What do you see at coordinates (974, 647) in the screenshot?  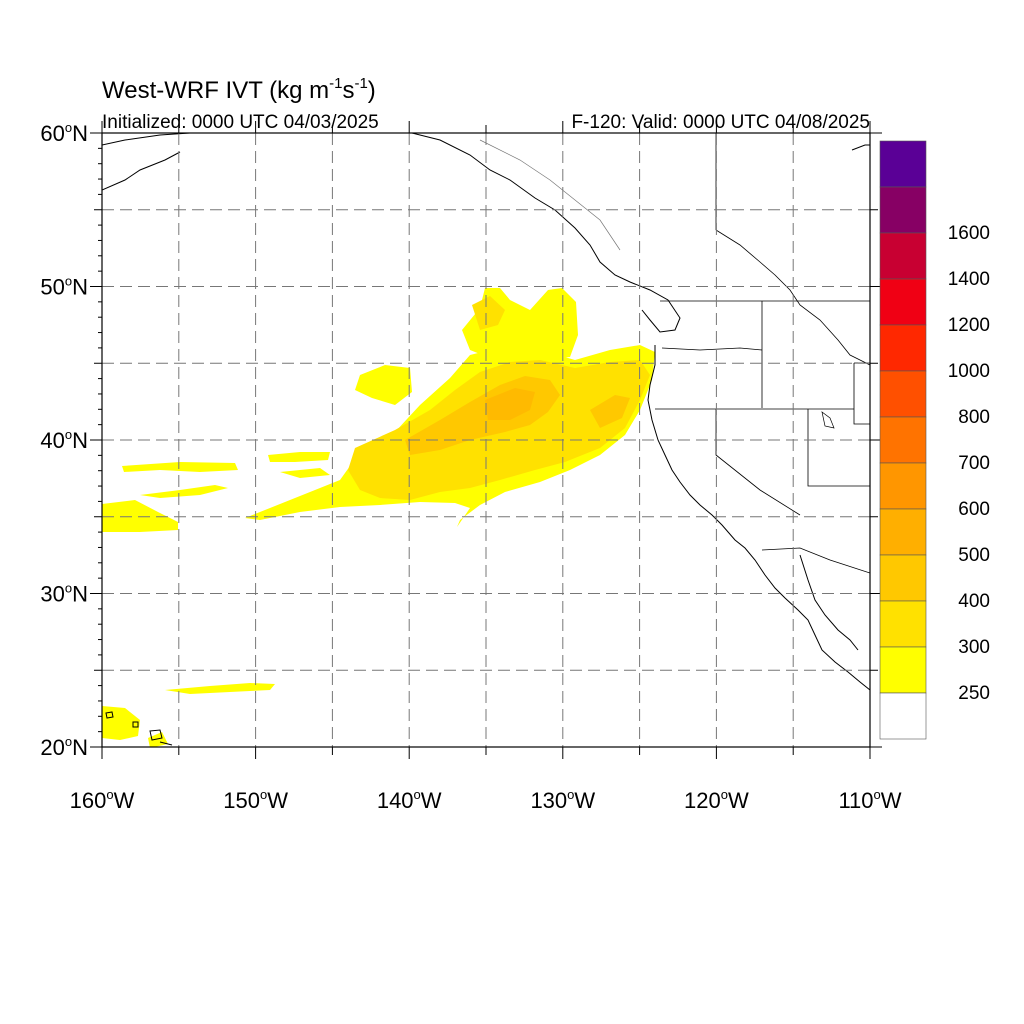 I see `colorbar-label: 300` at bounding box center [974, 647].